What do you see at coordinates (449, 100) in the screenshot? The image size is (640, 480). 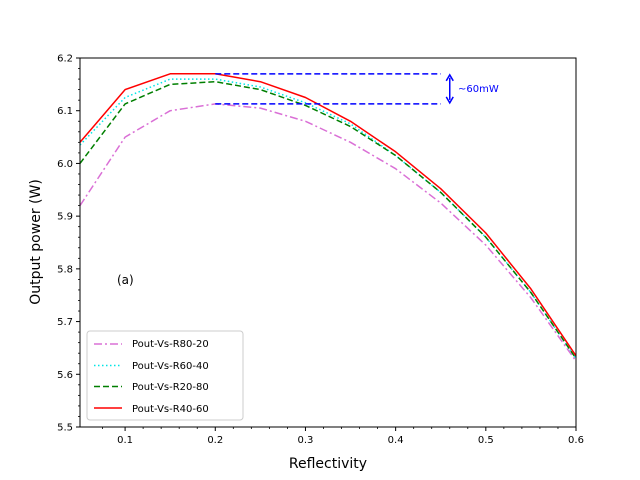 I see `annotation-arrow-head-down` at bounding box center [449, 100].